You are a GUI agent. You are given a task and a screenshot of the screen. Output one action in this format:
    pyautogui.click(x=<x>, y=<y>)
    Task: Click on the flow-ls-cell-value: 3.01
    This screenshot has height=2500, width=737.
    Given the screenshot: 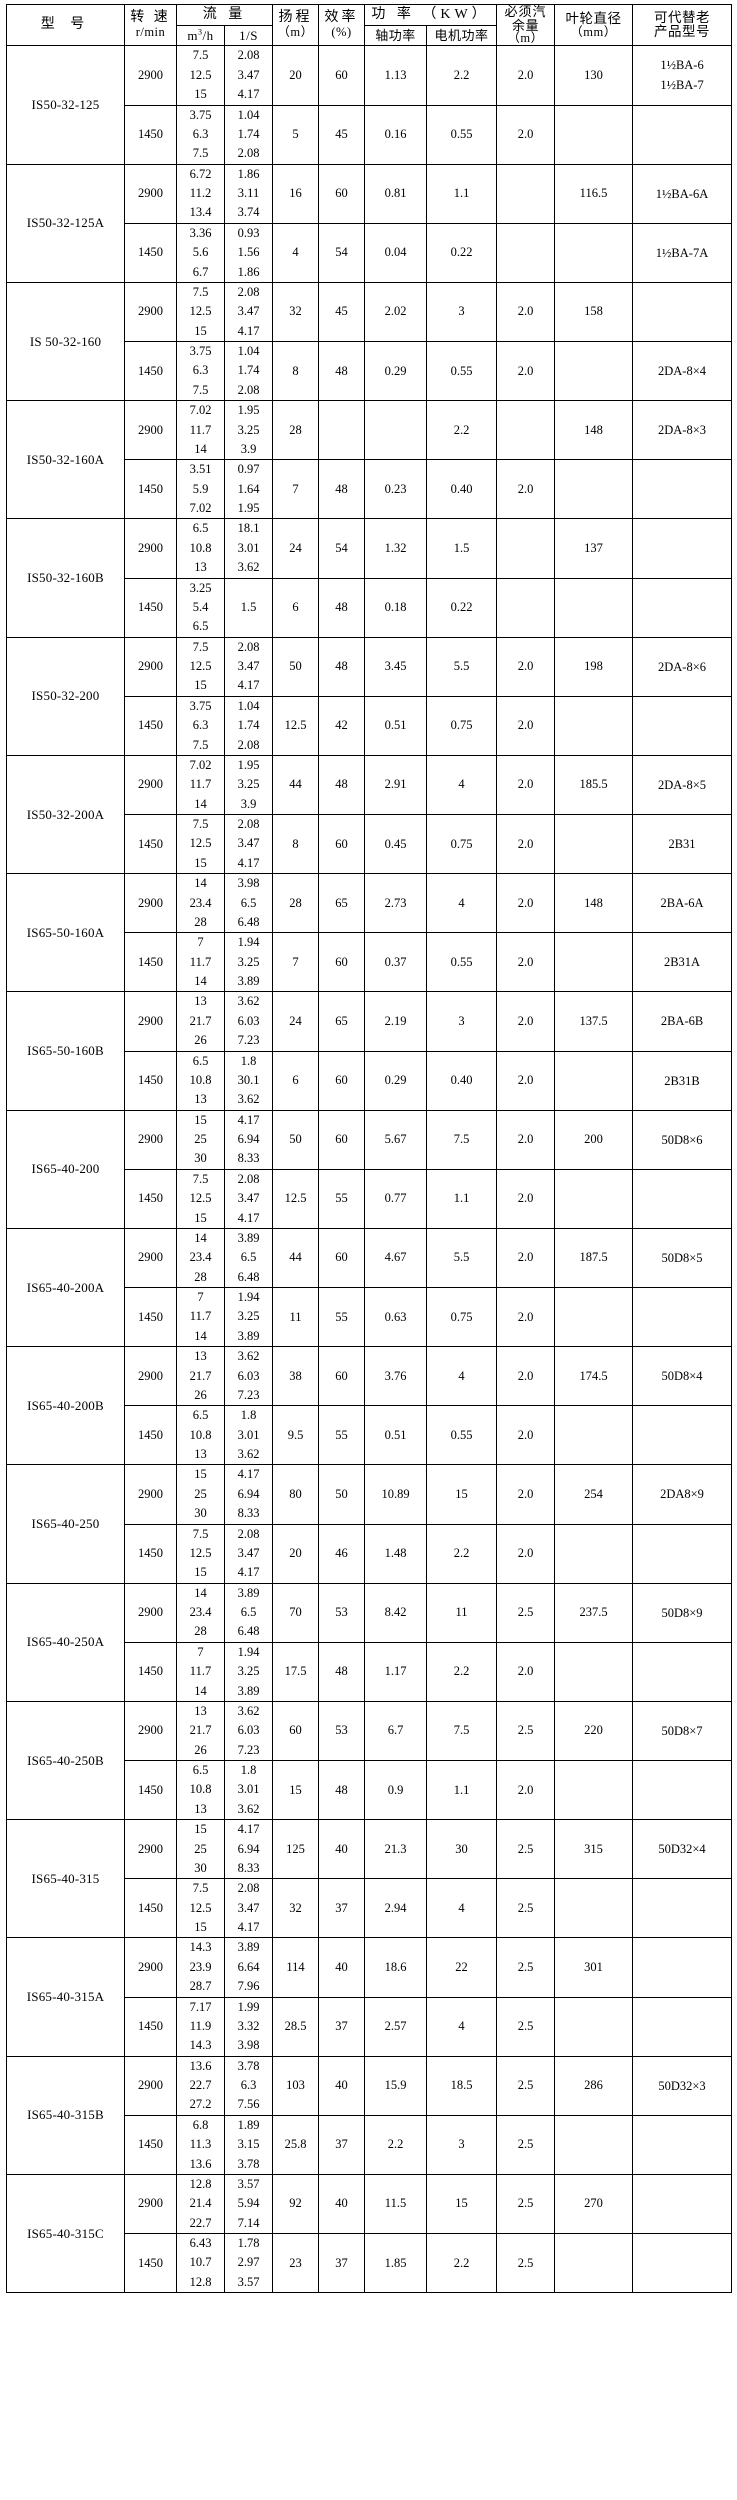 What is the action you would take?
    pyautogui.click(x=248, y=1434)
    